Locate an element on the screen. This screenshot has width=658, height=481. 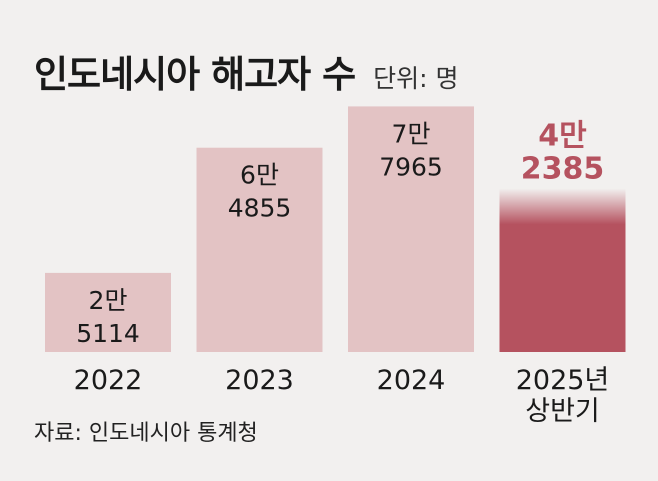
title-row: 인도네시아 해고자 수 단위: 명 is located at coordinates (246, 71).